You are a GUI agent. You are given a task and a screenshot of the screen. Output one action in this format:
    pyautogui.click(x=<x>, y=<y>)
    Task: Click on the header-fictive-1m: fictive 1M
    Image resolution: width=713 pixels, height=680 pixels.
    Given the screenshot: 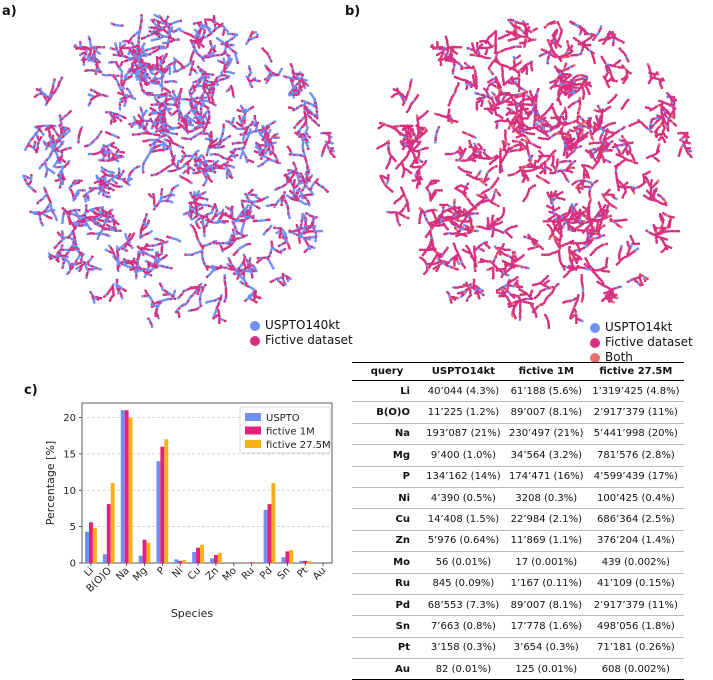 What is the action you would take?
    pyautogui.click(x=546, y=372)
    